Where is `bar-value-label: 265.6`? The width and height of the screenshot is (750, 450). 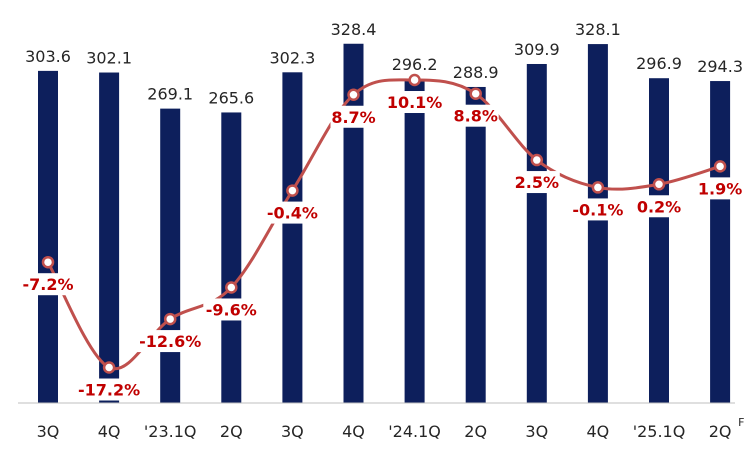
bar-value-label: 265.6 is located at coordinates (231, 97).